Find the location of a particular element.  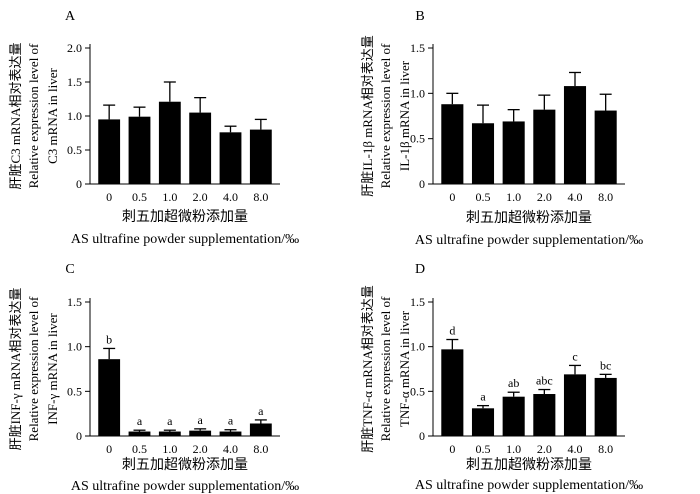

y-label-cn: 肝脏IL-1β mRNA相对表达量 is located at coordinates (367, 116).